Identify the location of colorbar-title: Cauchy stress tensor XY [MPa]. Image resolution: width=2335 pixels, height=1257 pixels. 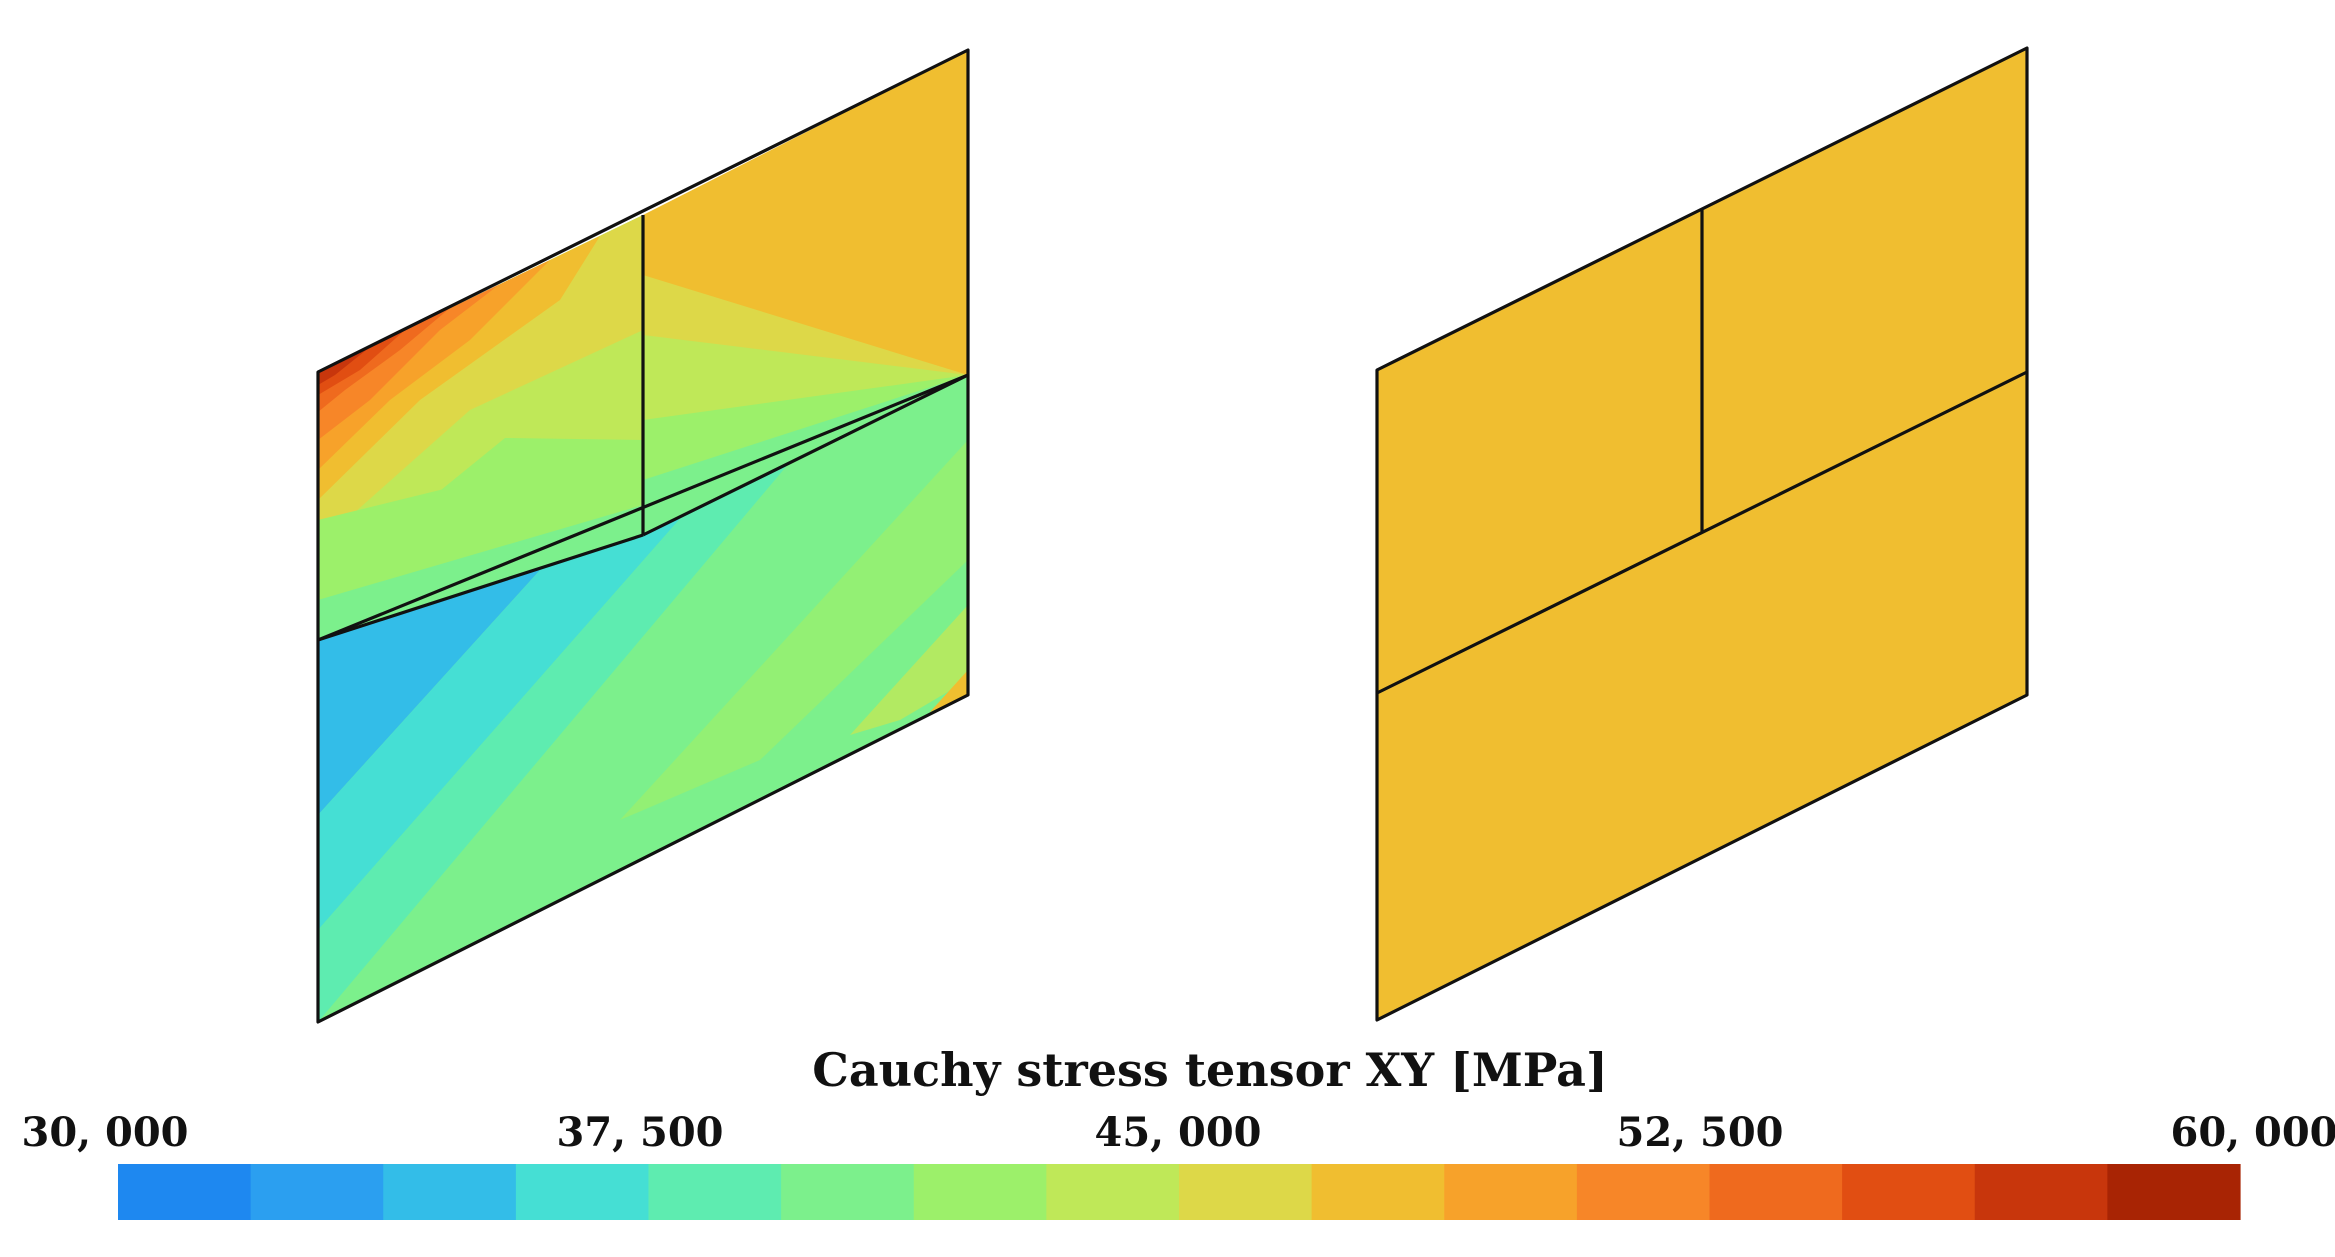
(1209, 1070).